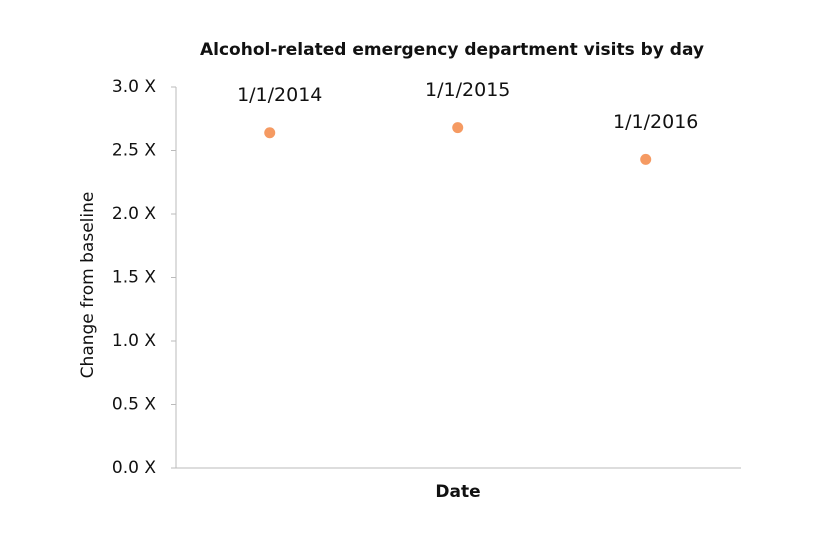 The width and height of the screenshot is (820, 539). What do you see at coordinates (134, 151) in the screenshot?
I see `y-tick-label: 2.5 X` at bounding box center [134, 151].